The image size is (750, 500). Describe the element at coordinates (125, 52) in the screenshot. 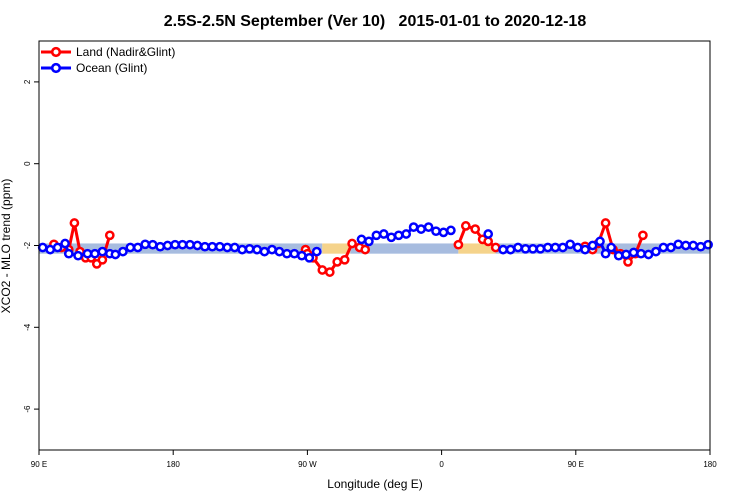

I see `legend-land-label: Land (Nadir&Glint)` at that location.